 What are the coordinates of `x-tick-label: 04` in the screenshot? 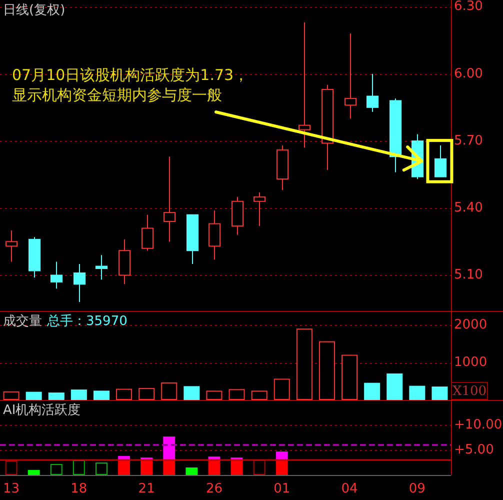 It's located at (349, 489).